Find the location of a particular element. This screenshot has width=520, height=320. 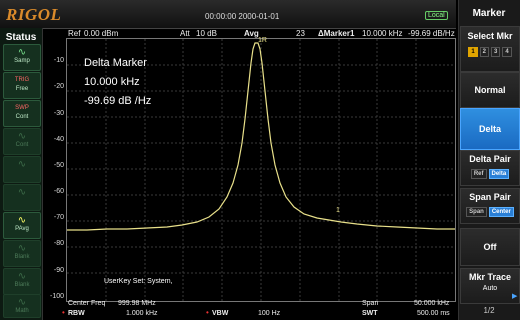

center-freq-value: 999.98 MHz is located at coordinates (137, 303).